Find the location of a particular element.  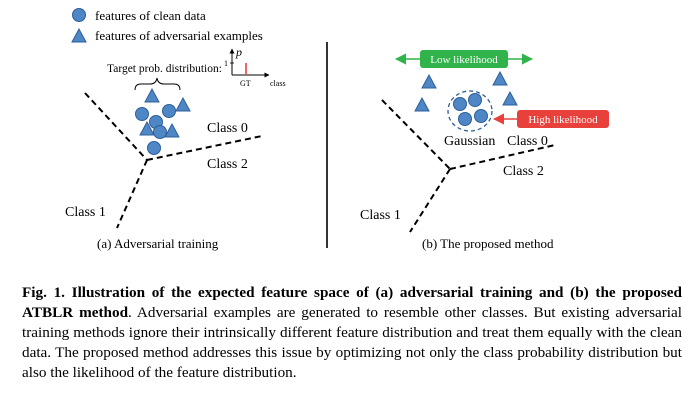

gaussian-label: Gaussian is located at coordinates (469, 141).